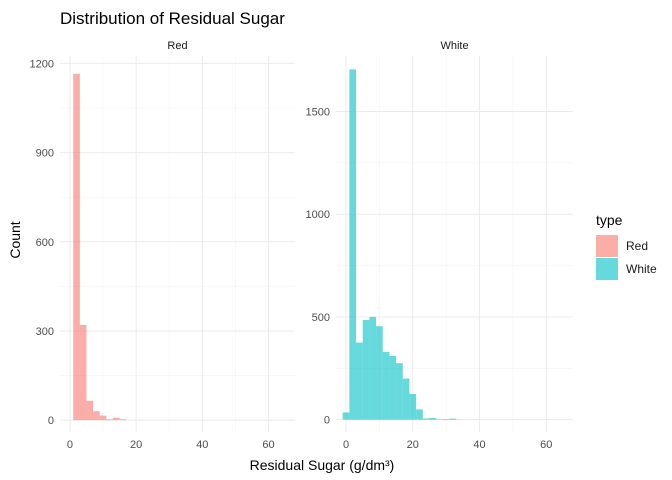  What do you see at coordinates (318, 112) in the screenshot?
I see `y-tick-label: 1500` at bounding box center [318, 112].